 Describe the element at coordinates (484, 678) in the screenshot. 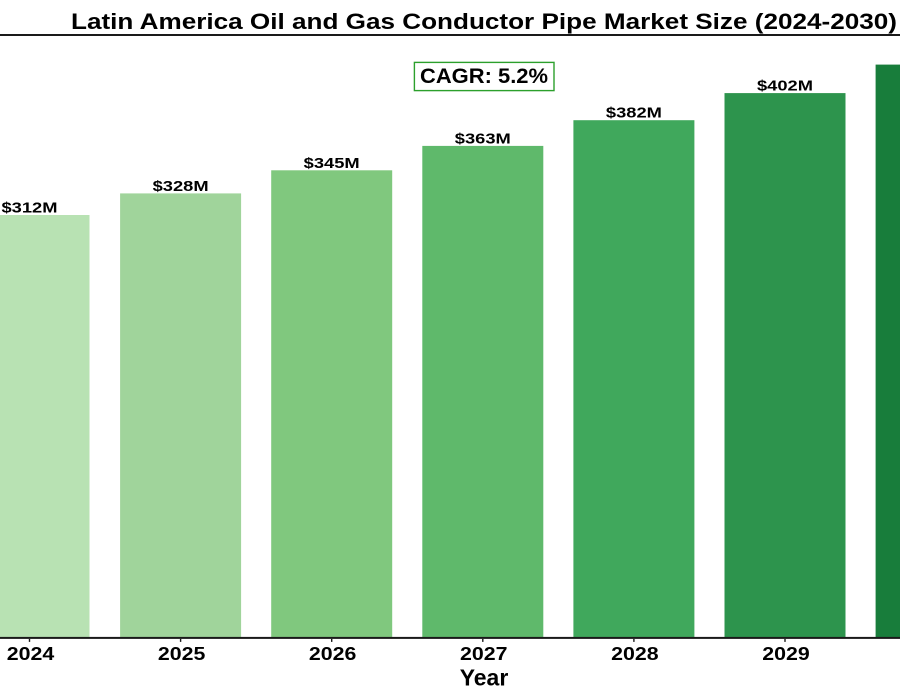

I see `svg-text: Year` at that location.